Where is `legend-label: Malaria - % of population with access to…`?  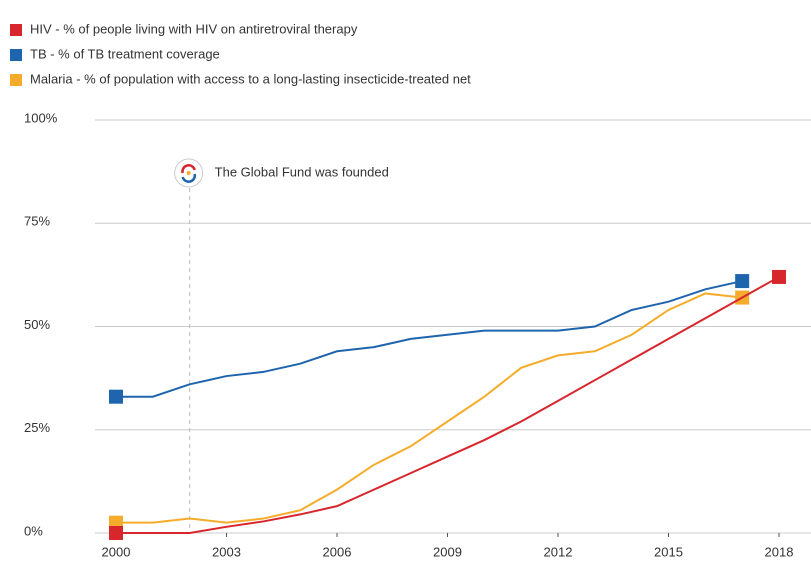 legend-label: Malaria - % of population with access to… is located at coordinates (250, 78).